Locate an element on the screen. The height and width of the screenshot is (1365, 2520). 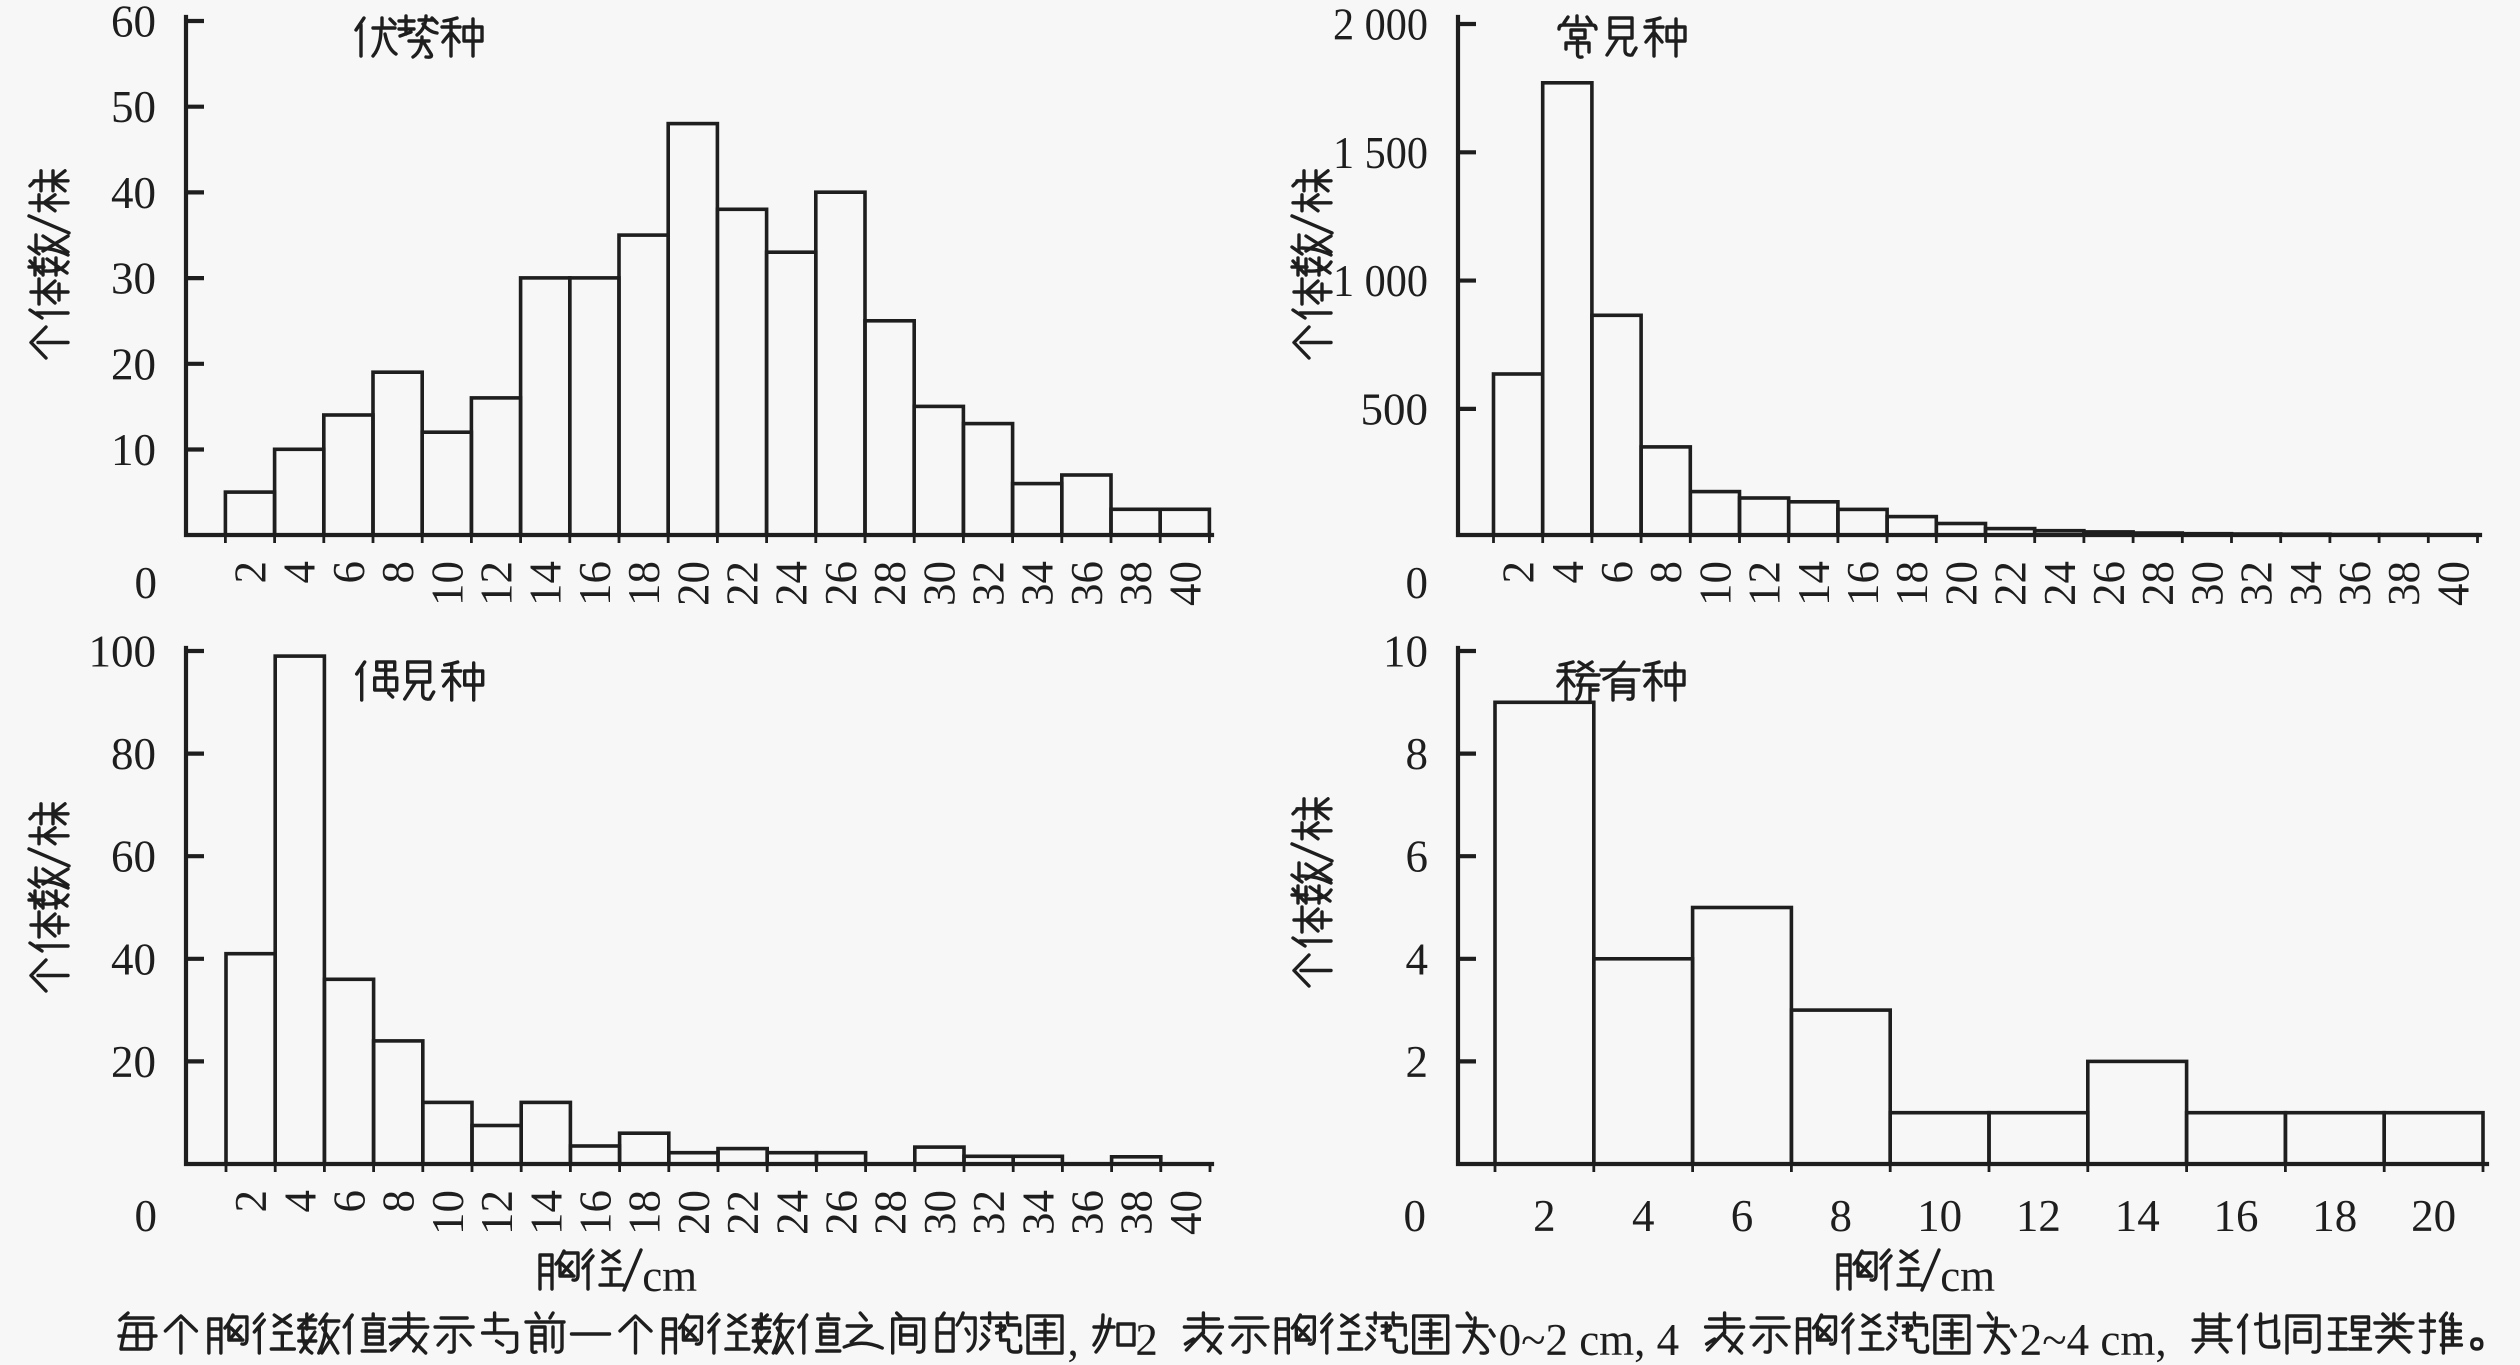
svg-text: 2 000 is located at coordinates (1380, 25).